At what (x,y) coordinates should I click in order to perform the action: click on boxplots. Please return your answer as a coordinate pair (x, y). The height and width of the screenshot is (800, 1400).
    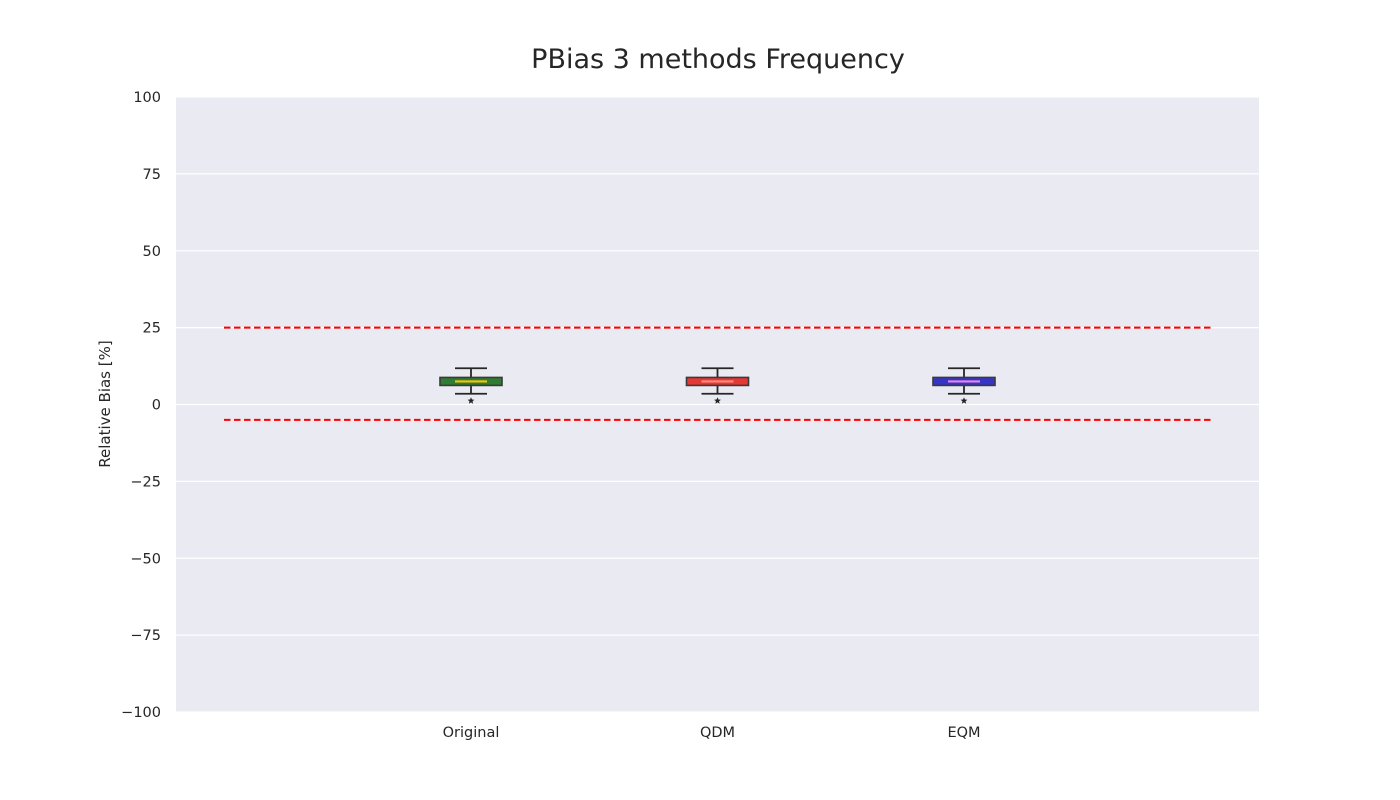
    Looking at the image, I should click on (717, 385).